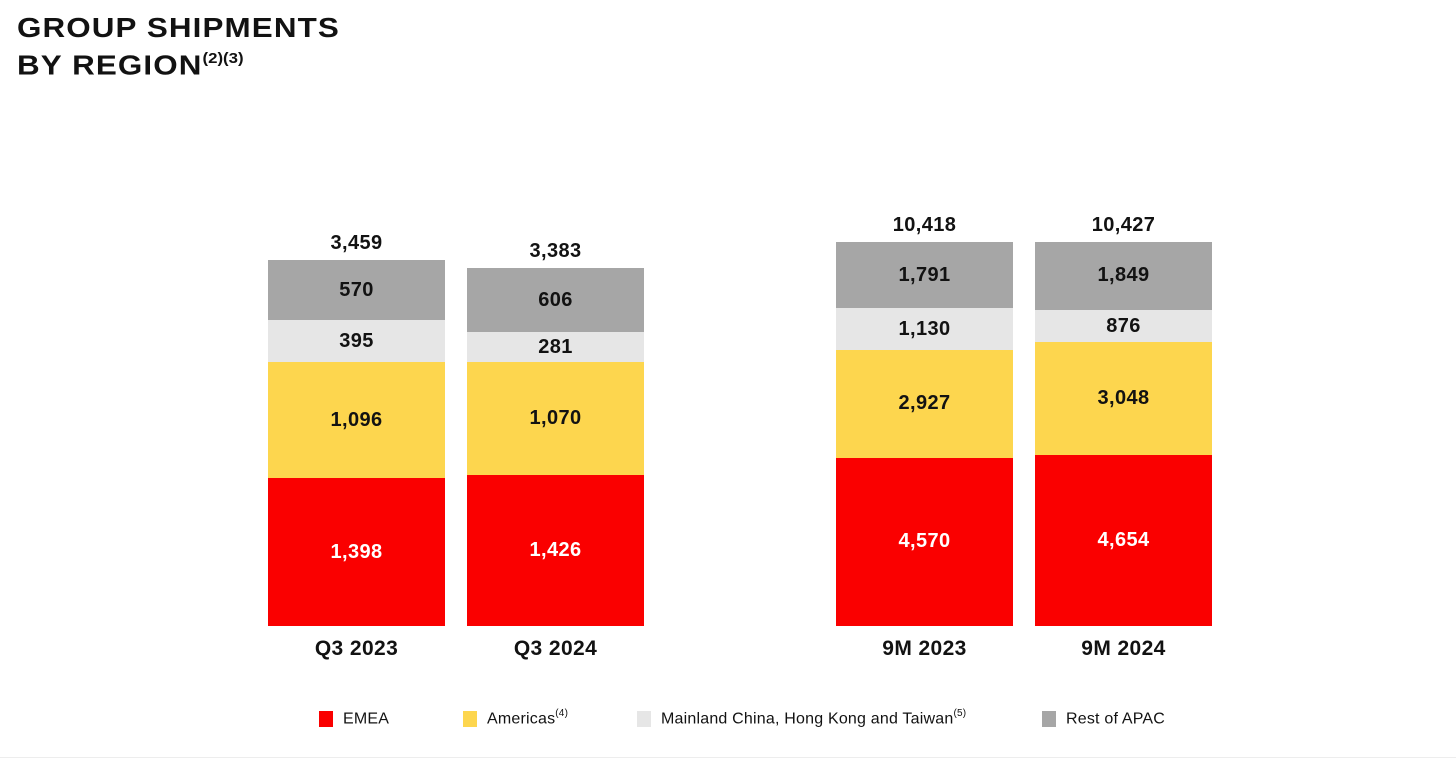  I want to click on segment-americas: 1,070, so click(555, 418).